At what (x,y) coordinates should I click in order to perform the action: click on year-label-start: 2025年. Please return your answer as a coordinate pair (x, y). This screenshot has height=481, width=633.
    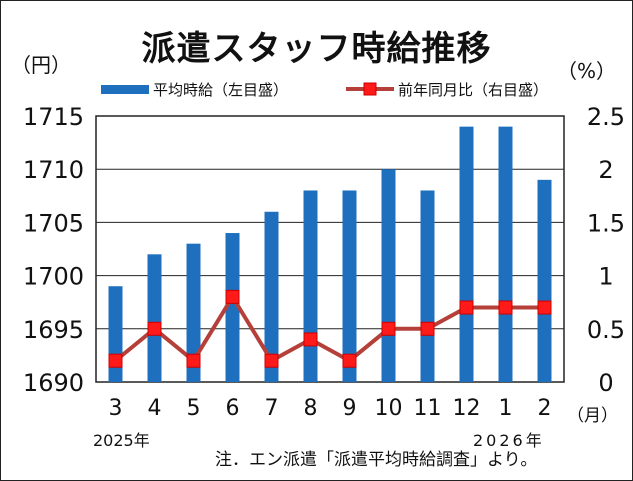
    Looking at the image, I should click on (121, 440).